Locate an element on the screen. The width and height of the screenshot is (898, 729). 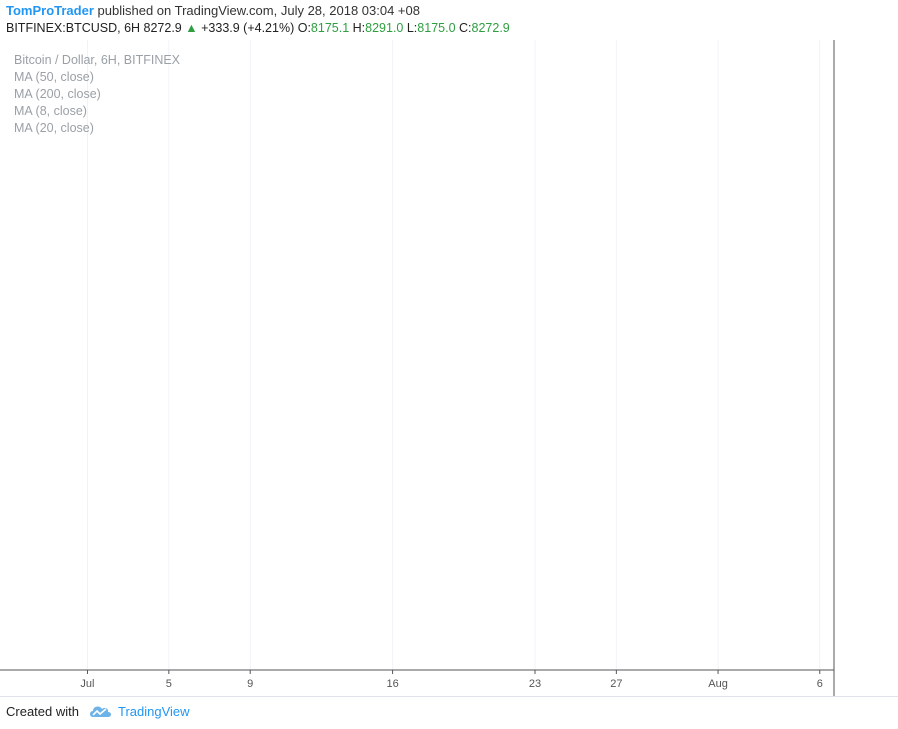
created-with-text: Created with is located at coordinates (42, 711).